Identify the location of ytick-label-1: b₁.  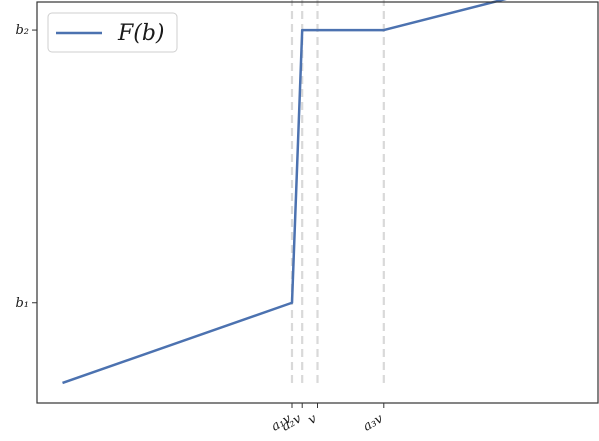
(22, 303).